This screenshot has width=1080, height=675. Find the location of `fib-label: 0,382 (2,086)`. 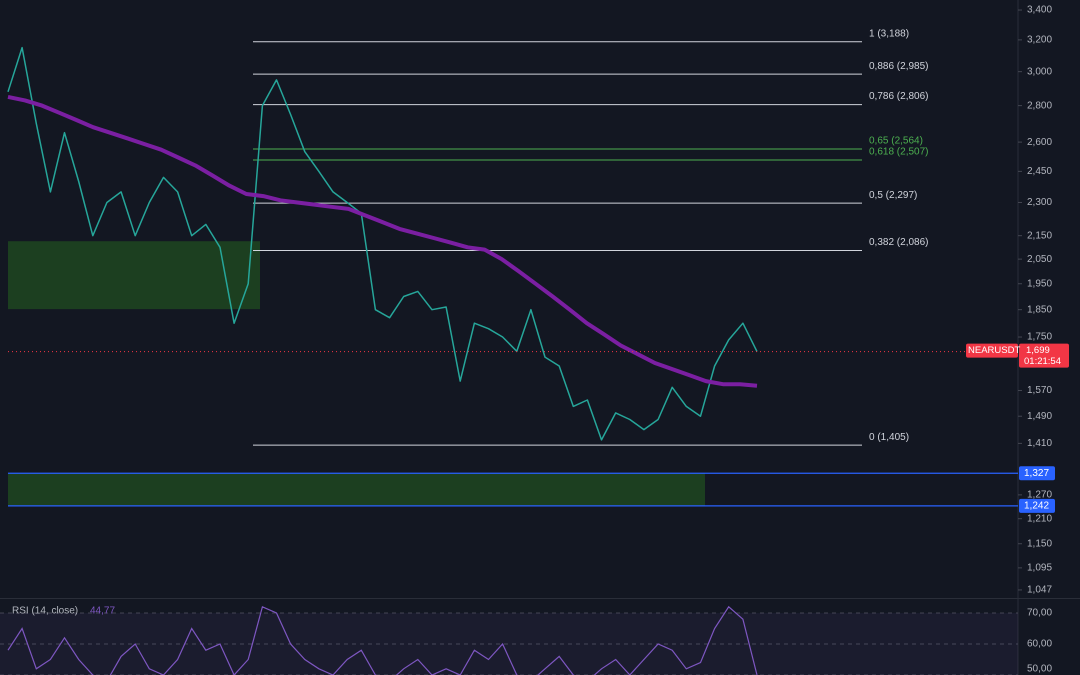

fib-label: 0,382 (2,086) is located at coordinates (899, 242).